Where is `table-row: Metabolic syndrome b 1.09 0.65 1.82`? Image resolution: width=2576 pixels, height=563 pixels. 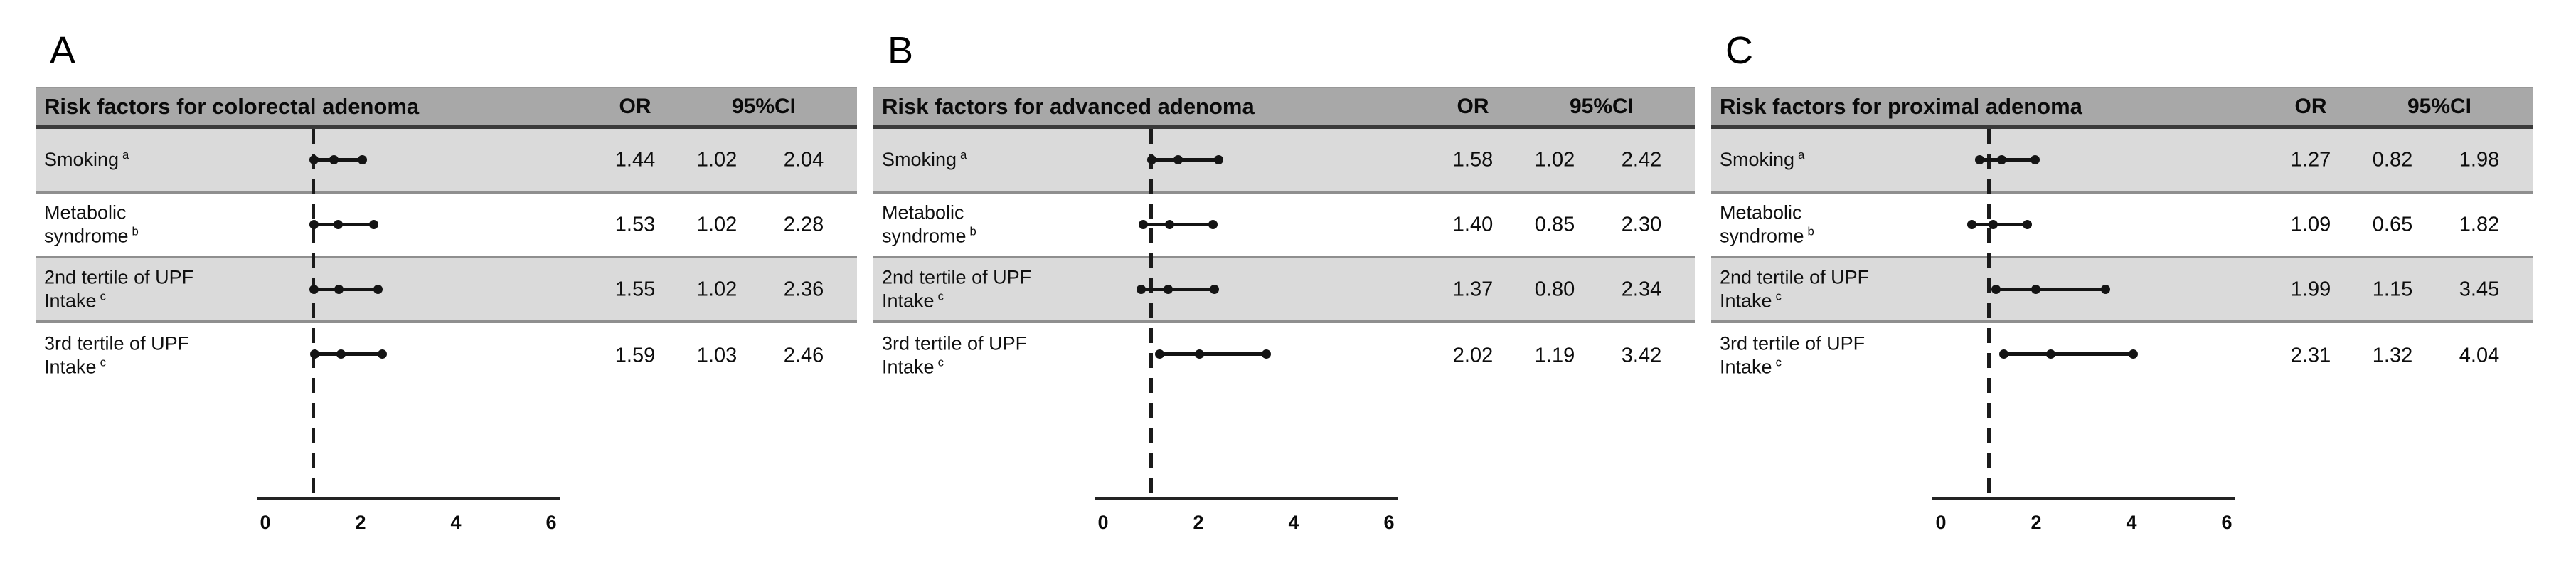
table-row: Metabolic syndrome b 1.09 0.65 1.82 is located at coordinates (2122, 226).